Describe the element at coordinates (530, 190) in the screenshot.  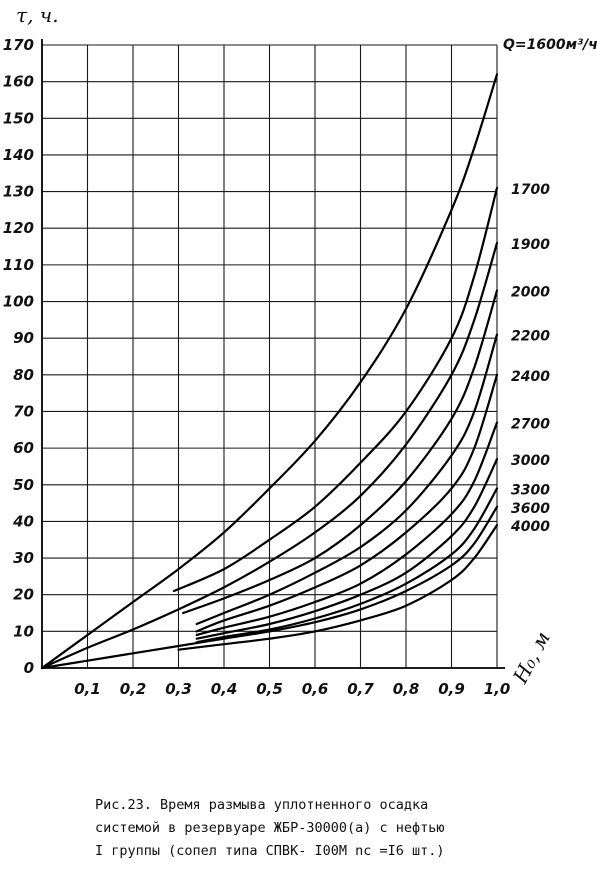
I see `series-label: 1700` at that location.